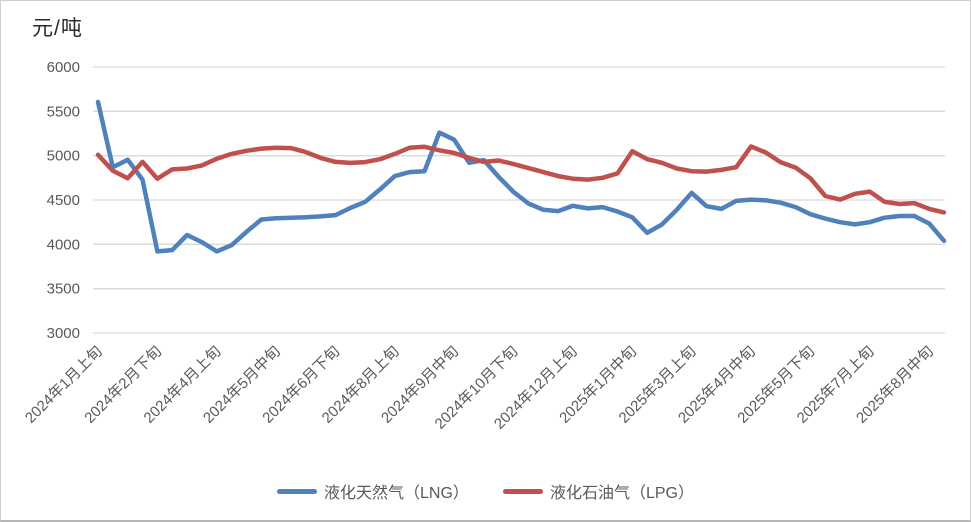  What do you see at coordinates (57, 28) in the screenshot?
I see `y-axis-unit-label: 元/吨` at bounding box center [57, 28].